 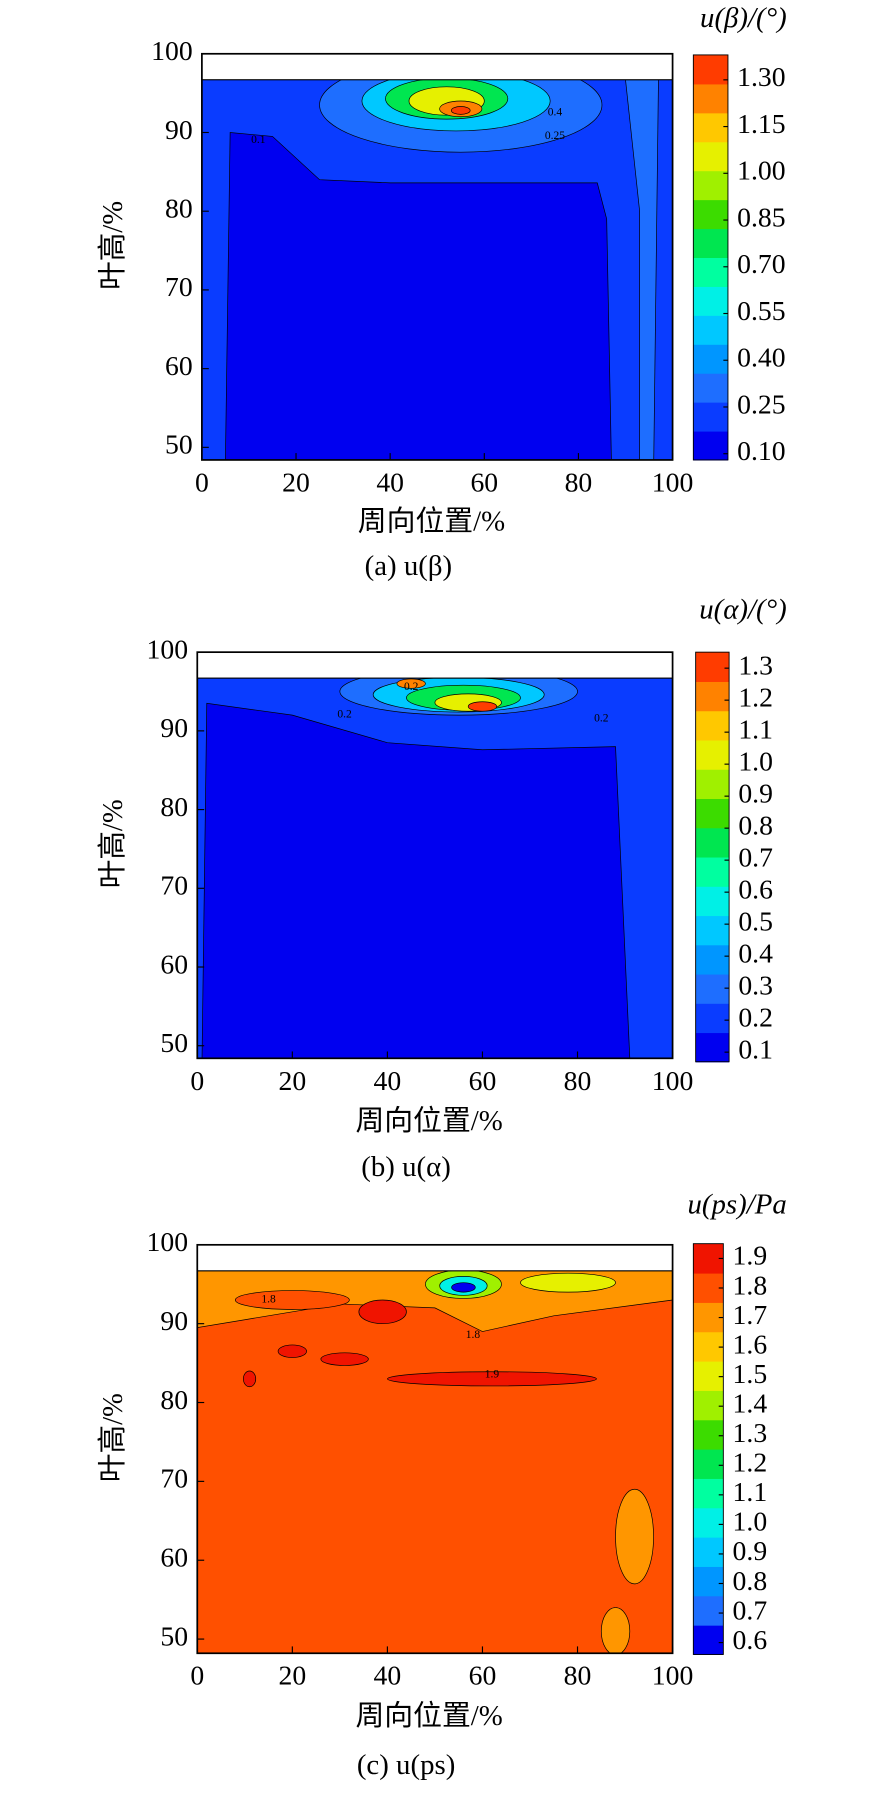 What do you see at coordinates (750, 1403) in the screenshot?
I see `colorbar-tick-label: 1.4` at bounding box center [750, 1403].